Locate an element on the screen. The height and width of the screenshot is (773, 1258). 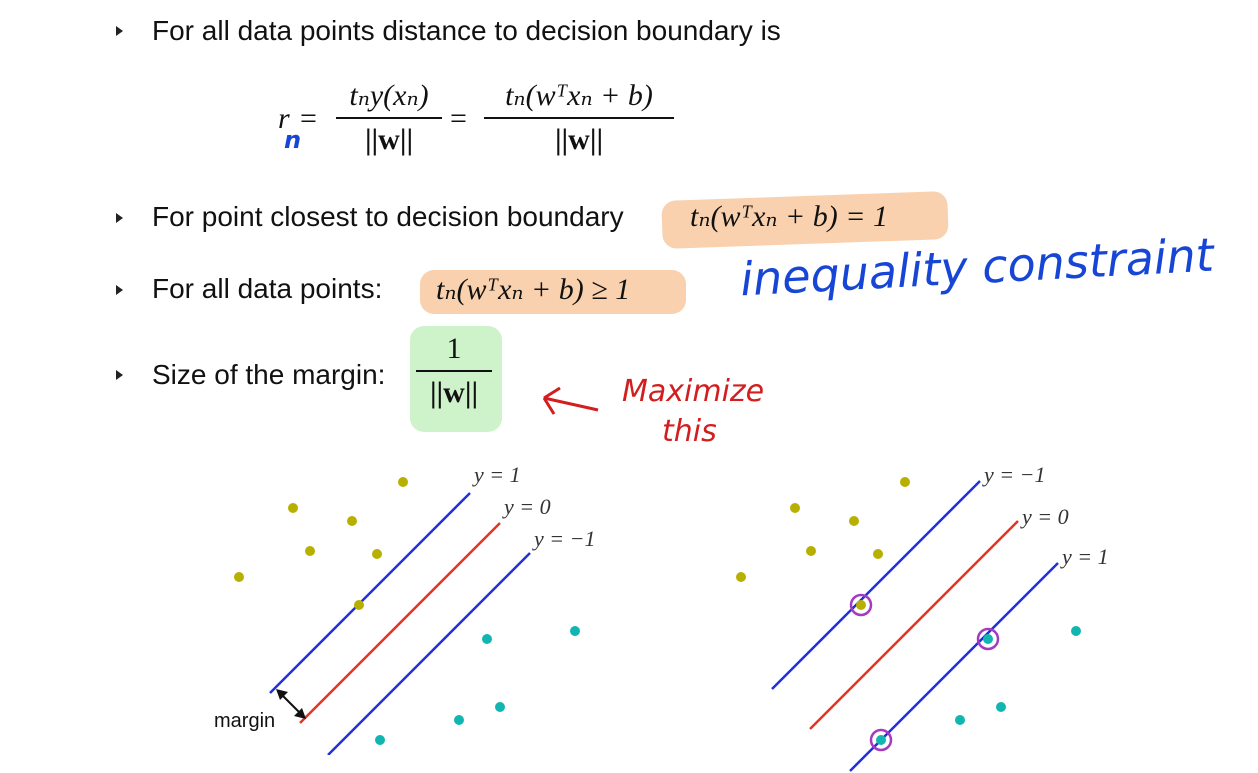
left-line-ym1 is located at coordinates (429, 653).